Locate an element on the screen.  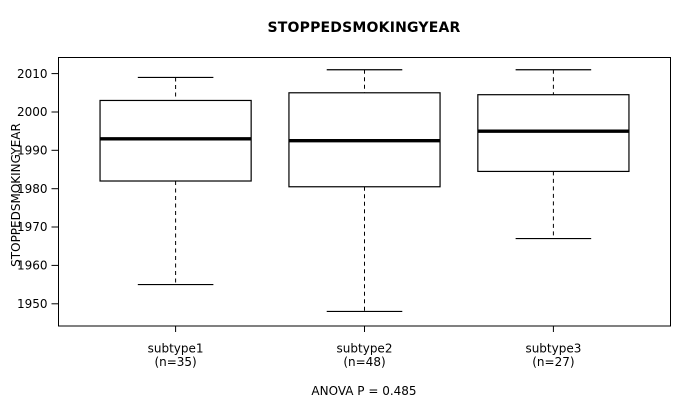
y-axis-tick-label: 1970 is located at coordinates (32, 227).